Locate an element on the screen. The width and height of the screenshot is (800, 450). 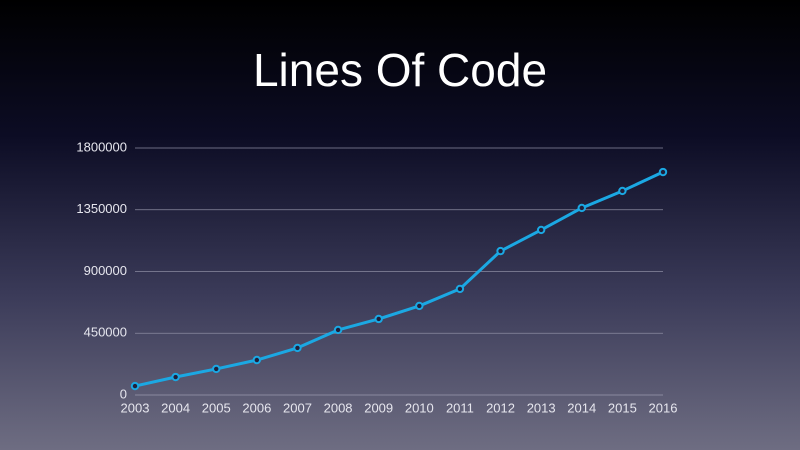
y-tick-label: 0 is located at coordinates (123, 393).